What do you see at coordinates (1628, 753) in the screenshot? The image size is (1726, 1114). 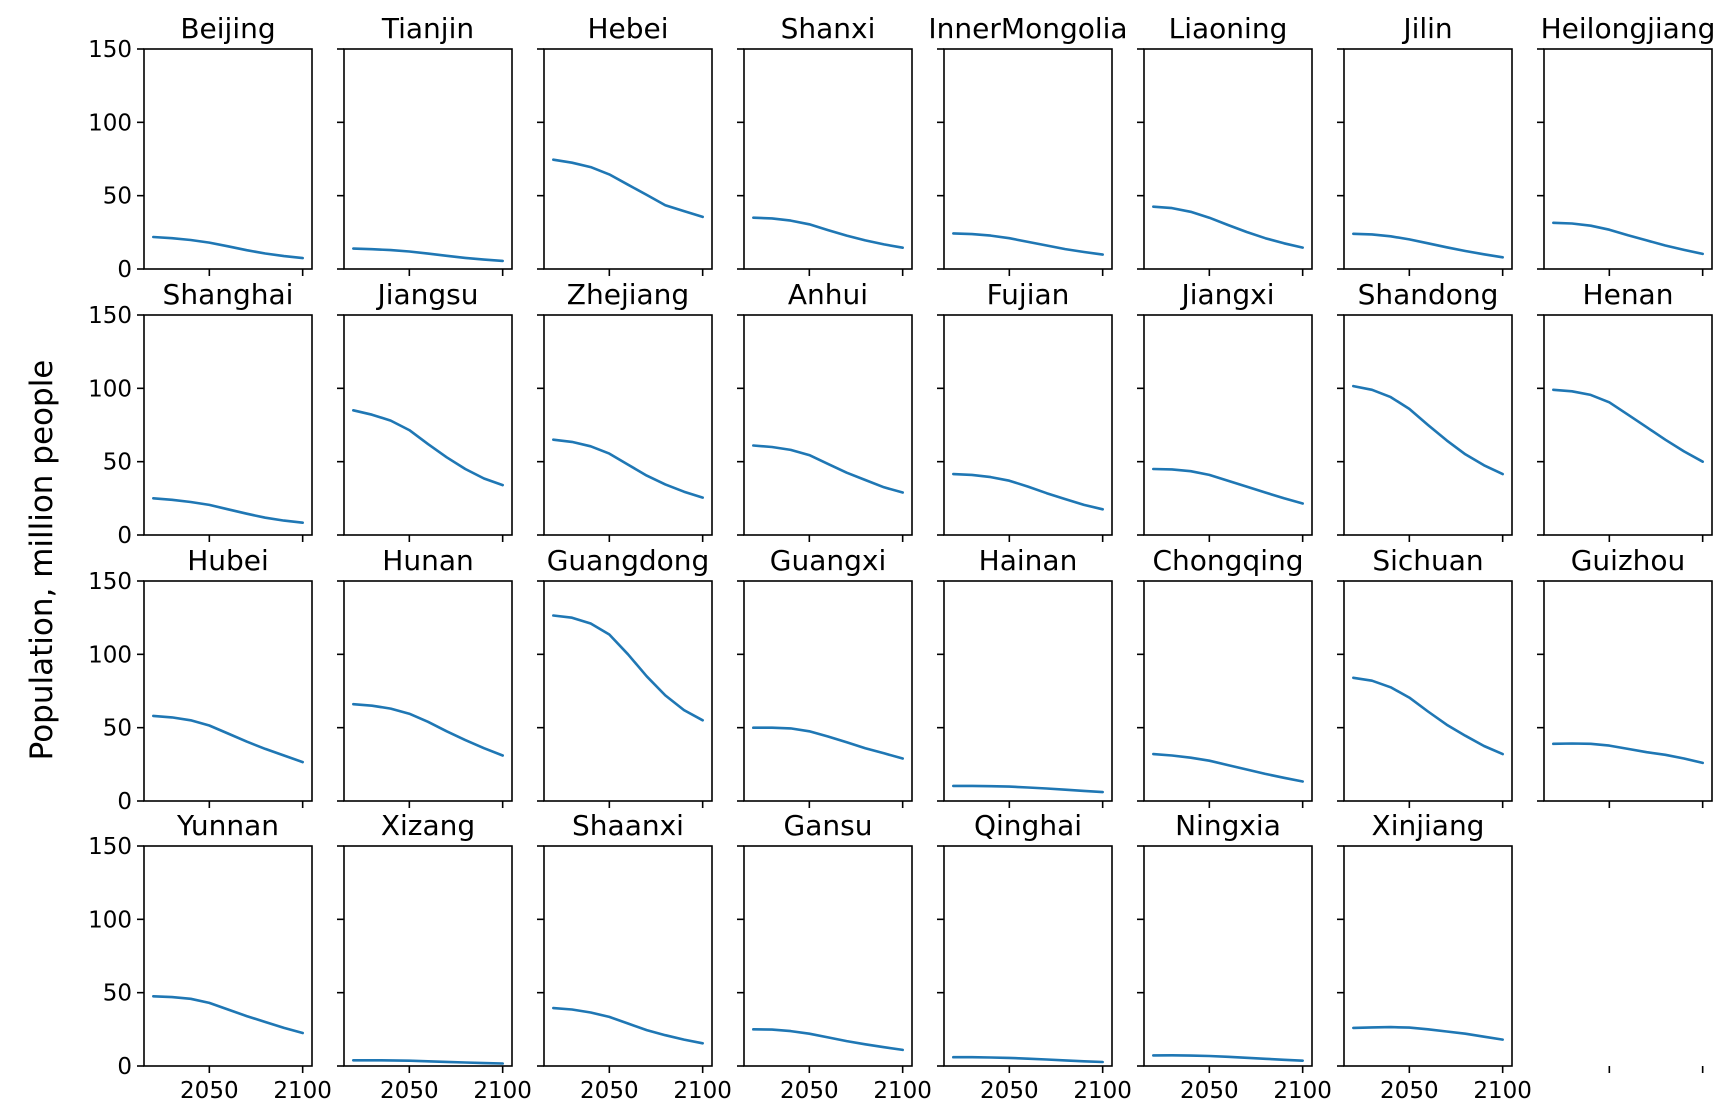 I see `series-line-guizhou` at bounding box center [1628, 753].